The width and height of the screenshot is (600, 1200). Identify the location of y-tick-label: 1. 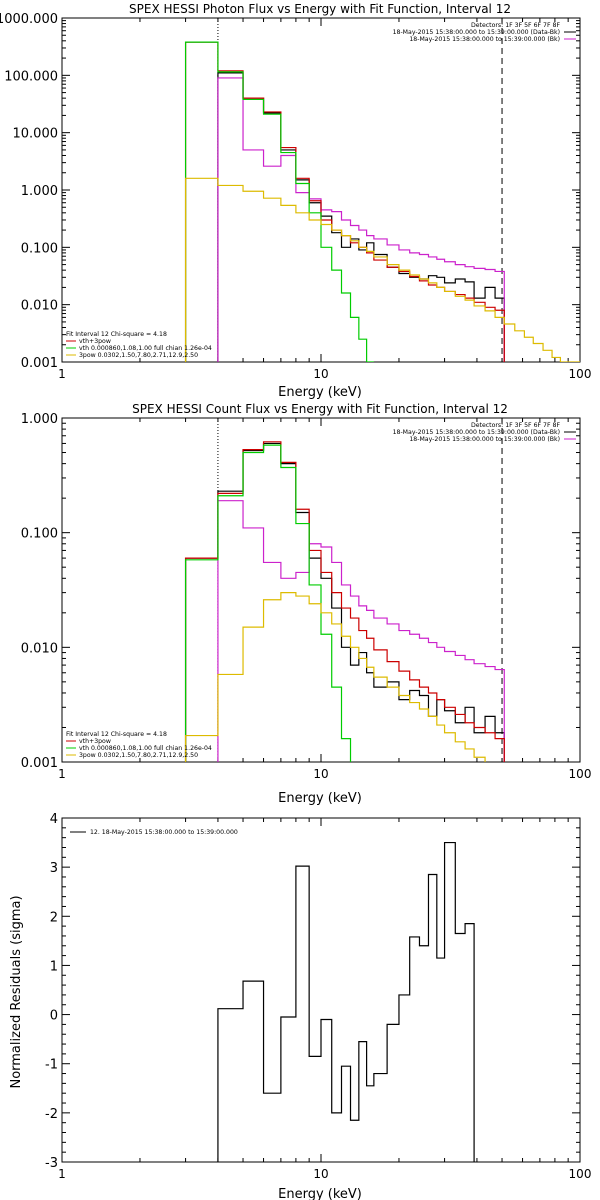
(54, 966).